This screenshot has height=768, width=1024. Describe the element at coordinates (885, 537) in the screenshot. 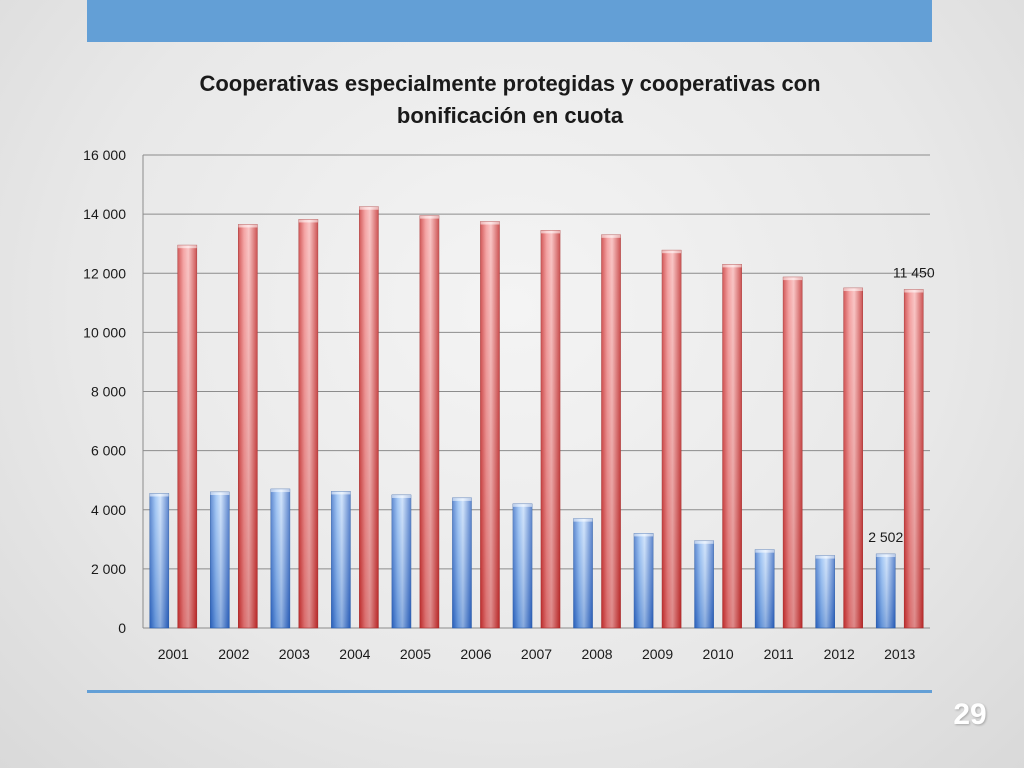

I see `data-label-series-1: 2 502` at that location.